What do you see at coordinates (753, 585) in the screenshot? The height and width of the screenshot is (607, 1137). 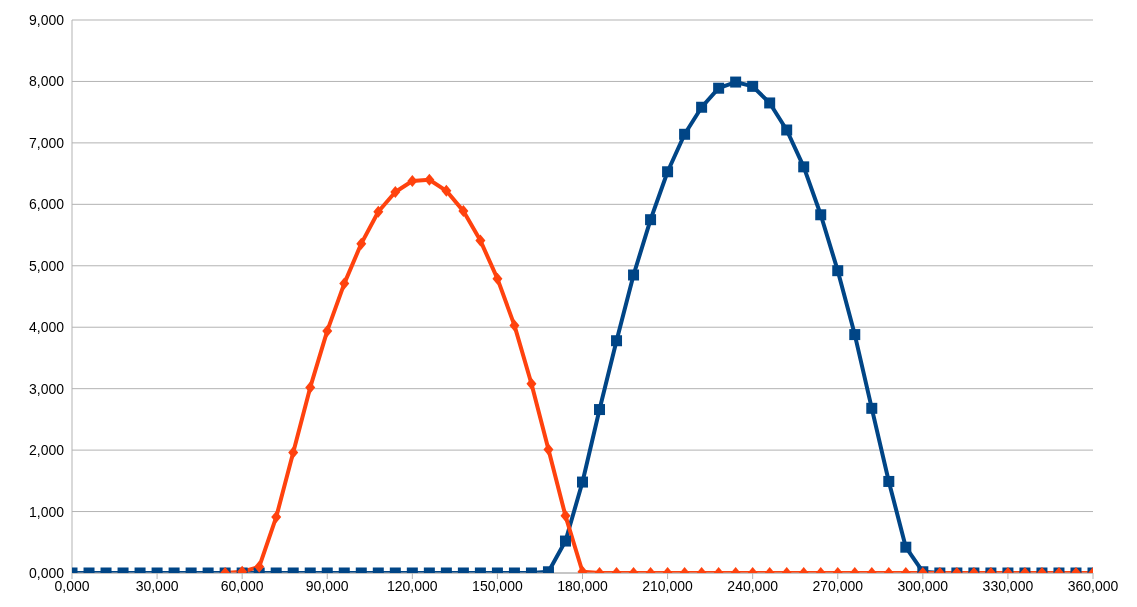 I see `x-tick-label: 240,000` at bounding box center [753, 585].